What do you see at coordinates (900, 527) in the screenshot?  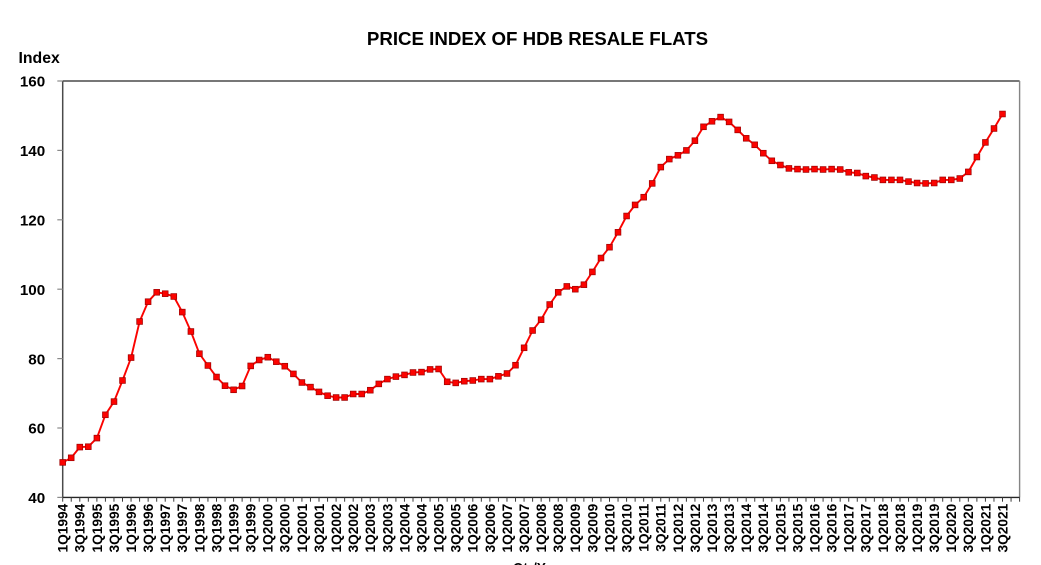 I see `svg-text: 3Q2018` at bounding box center [900, 527].